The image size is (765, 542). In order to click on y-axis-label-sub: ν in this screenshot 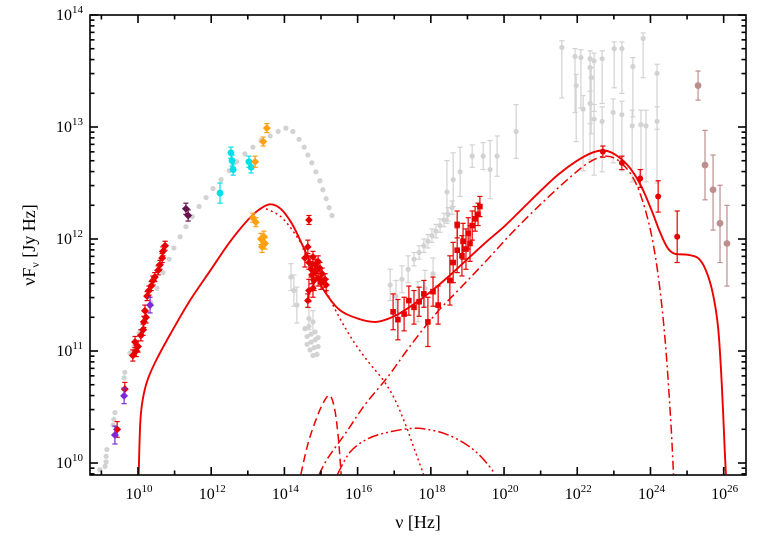, I will do `click(35, 265)`.